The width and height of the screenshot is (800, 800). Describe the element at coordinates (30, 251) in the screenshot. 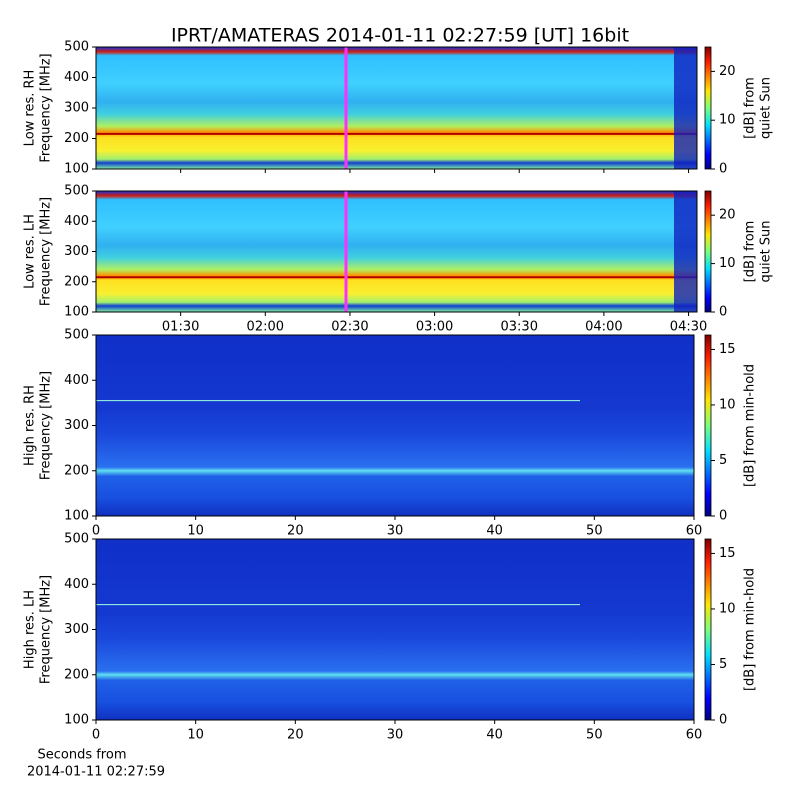

I see `y-axis-label: Low res. LH` at that location.